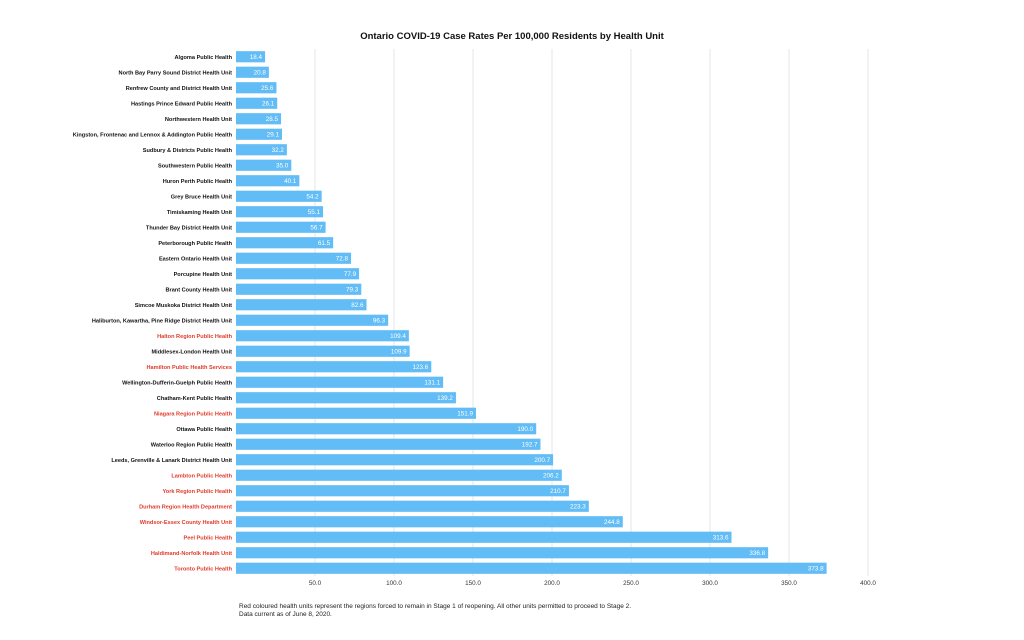 The width and height of the screenshot is (1024, 640). Describe the element at coordinates (394, 583) in the screenshot. I see `x-tick-label: 100.0` at that location.